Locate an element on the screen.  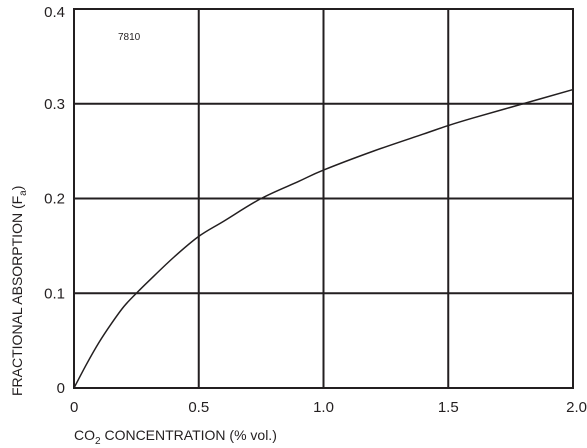
x-tick-label-3: 1.5 is located at coordinates (448, 407).